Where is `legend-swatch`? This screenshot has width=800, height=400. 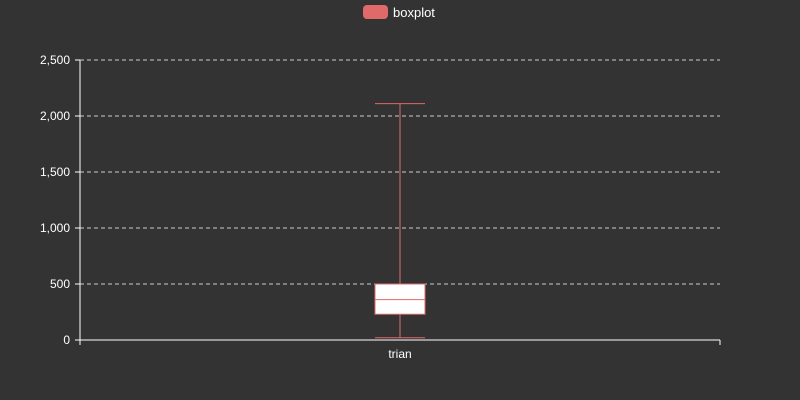
legend-swatch is located at coordinates (375, 12).